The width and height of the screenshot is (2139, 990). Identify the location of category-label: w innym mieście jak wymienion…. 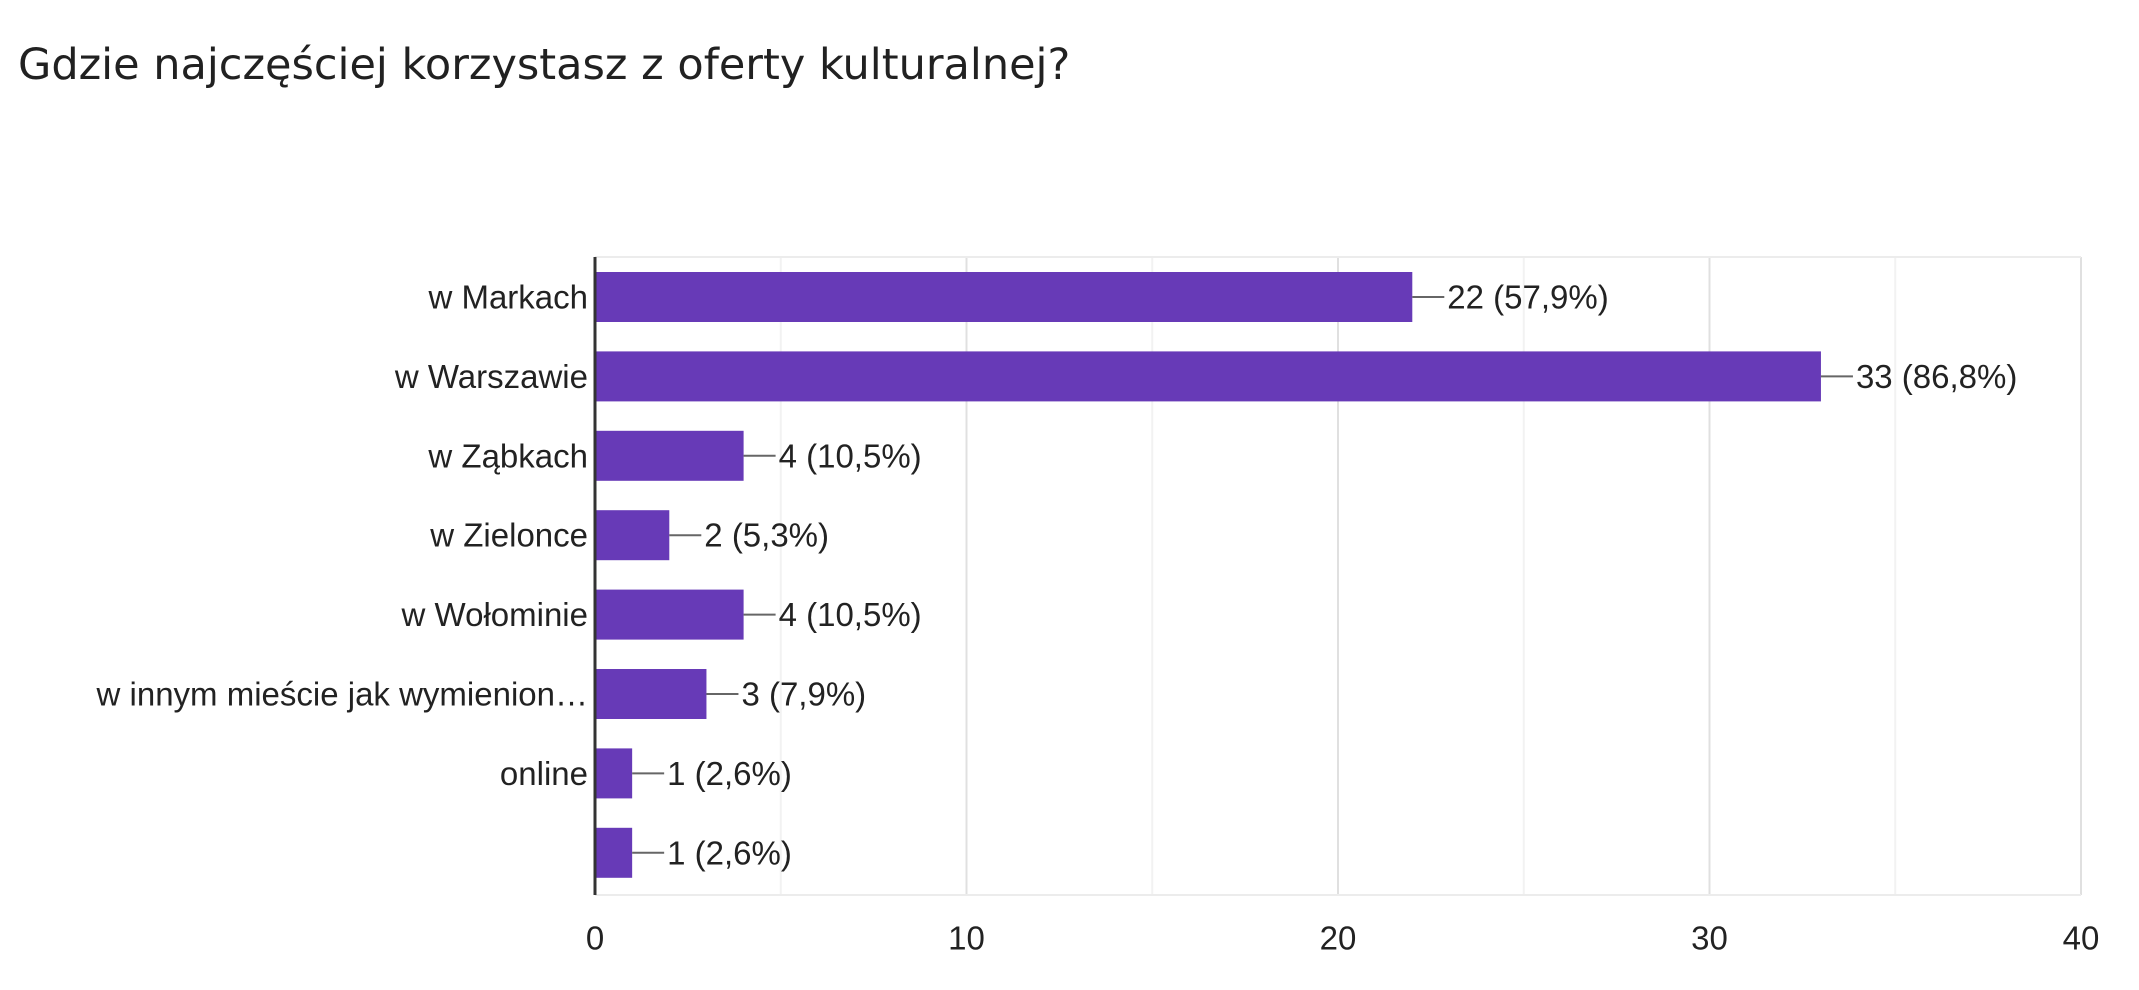
(342, 694).